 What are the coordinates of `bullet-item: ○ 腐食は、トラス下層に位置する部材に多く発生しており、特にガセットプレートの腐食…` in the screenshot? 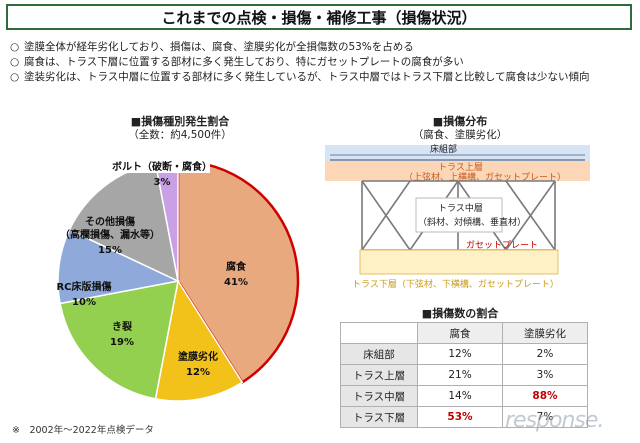 It's located at (320, 62).